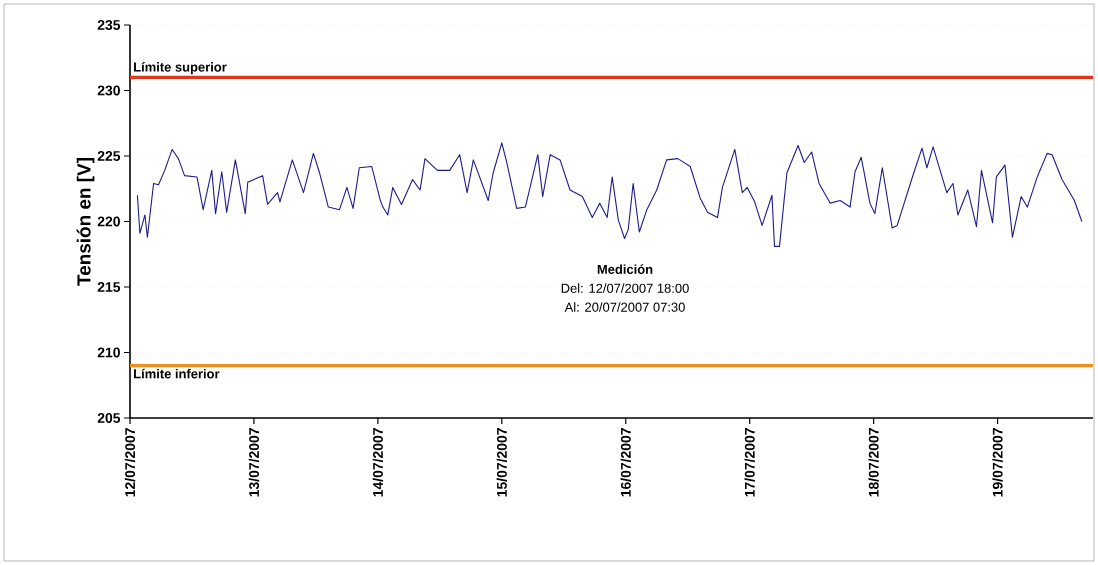 The height and width of the screenshot is (565, 1098). I want to click on y-tick-label: 220, so click(108, 221).